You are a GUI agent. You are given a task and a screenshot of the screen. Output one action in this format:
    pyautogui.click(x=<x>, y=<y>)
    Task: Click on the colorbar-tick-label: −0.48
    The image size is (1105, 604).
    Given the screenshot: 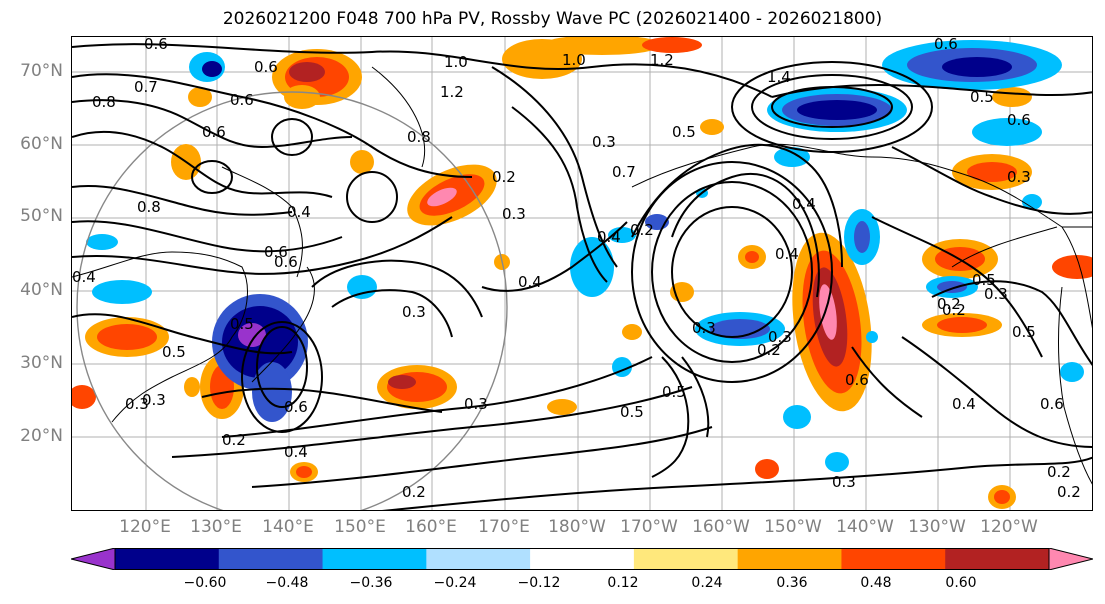 What is the action you would take?
    pyautogui.click(x=287, y=583)
    